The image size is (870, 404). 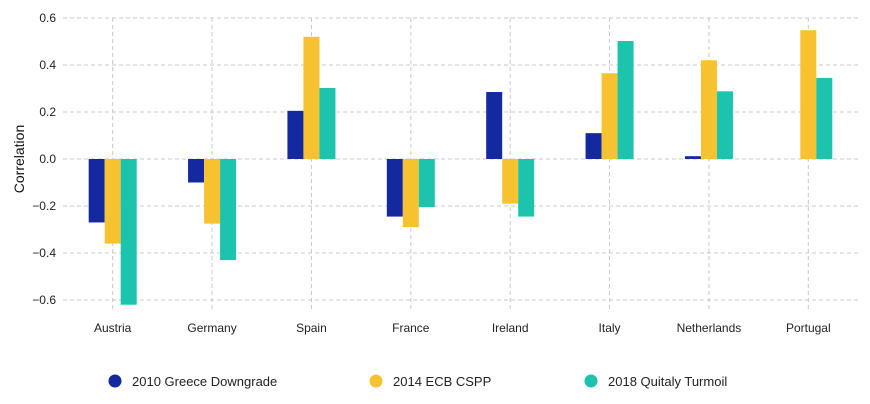 What do you see at coordinates (442, 381) in the screenshot?
I see `legend-label: 2014 ECB CSPP` at bounding box center [442, 381].